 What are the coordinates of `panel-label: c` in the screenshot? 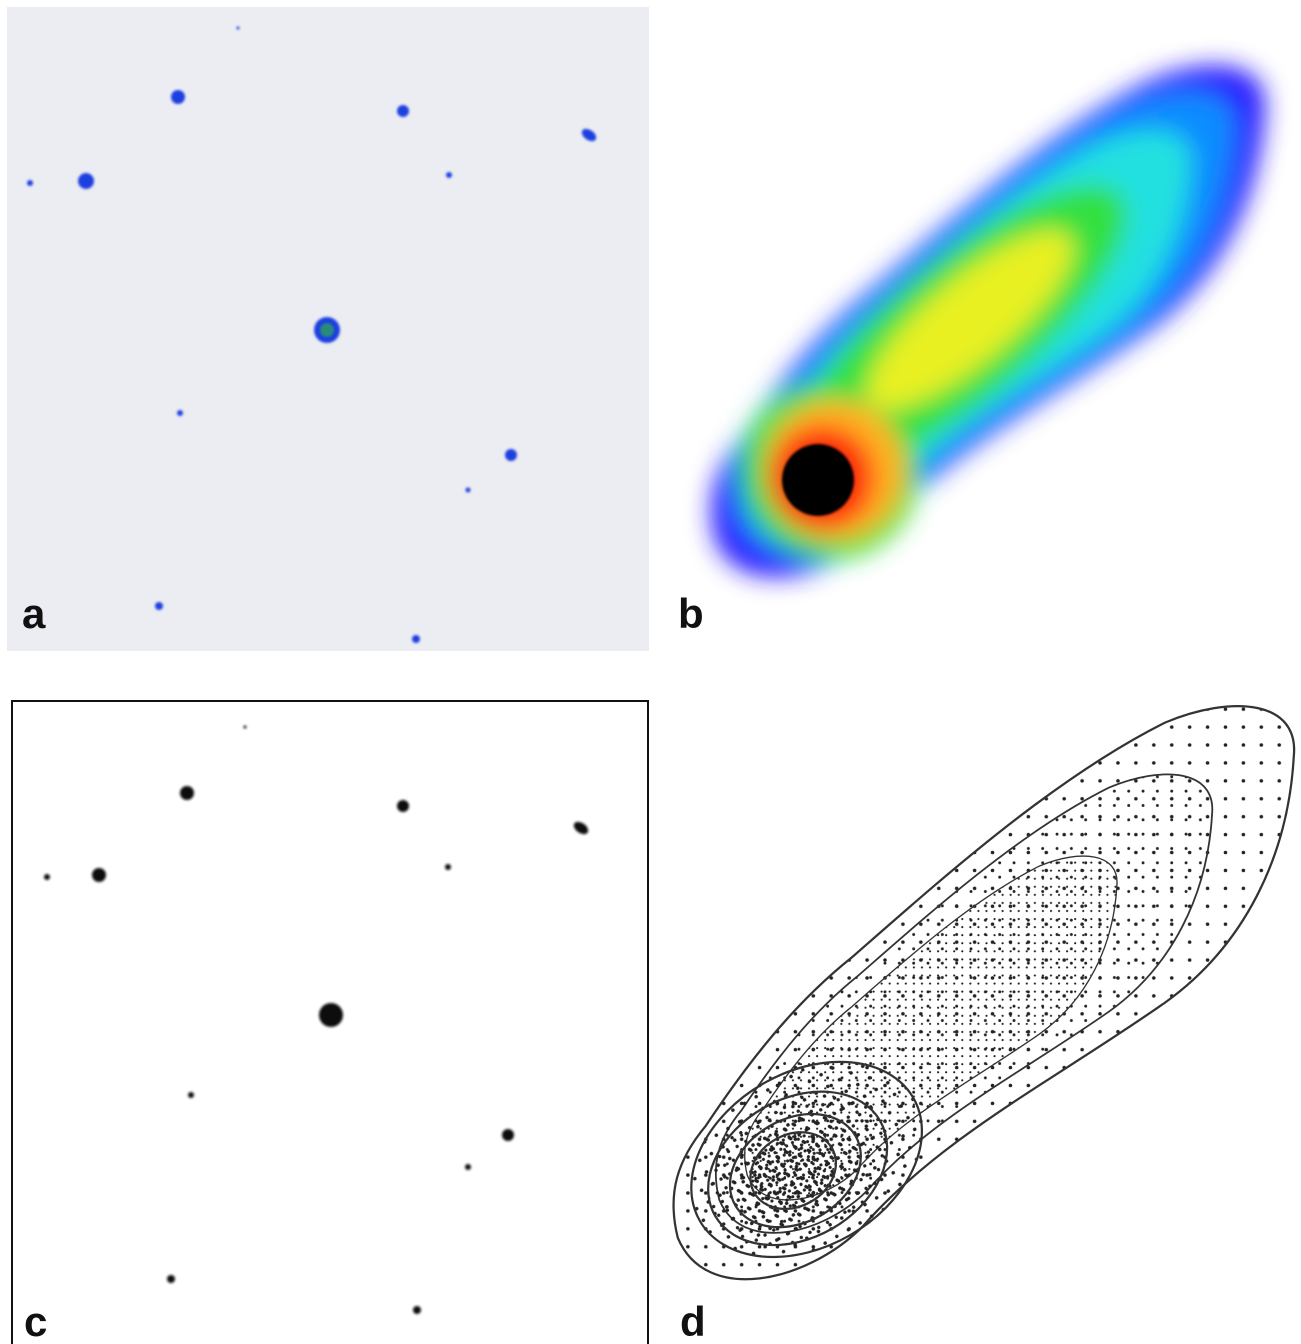 It's located at (35, 1321).